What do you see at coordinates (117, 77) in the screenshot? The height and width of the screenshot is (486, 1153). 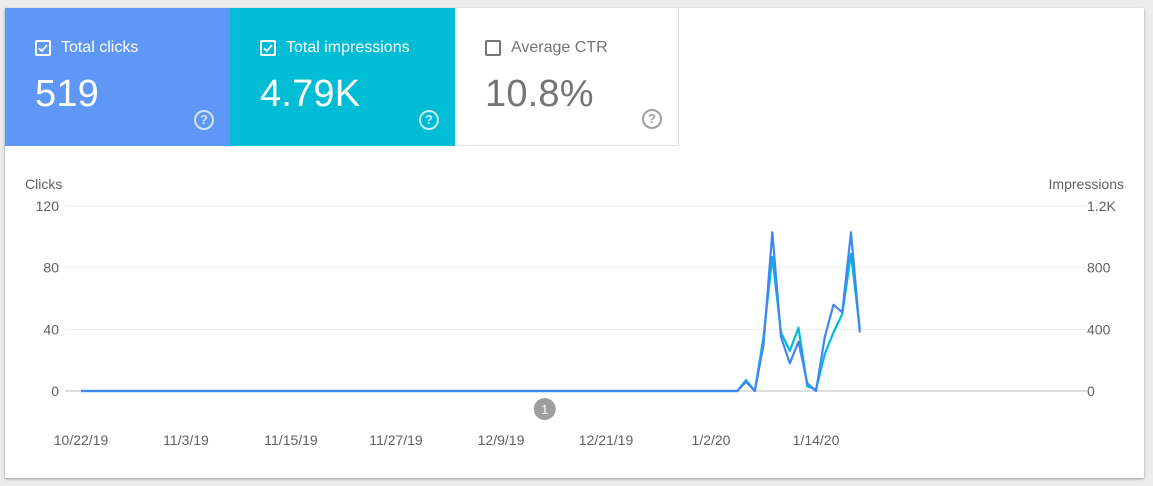 I see `metric-tab-clicks: Total clicks 519?` at bounding box center [117, 77].